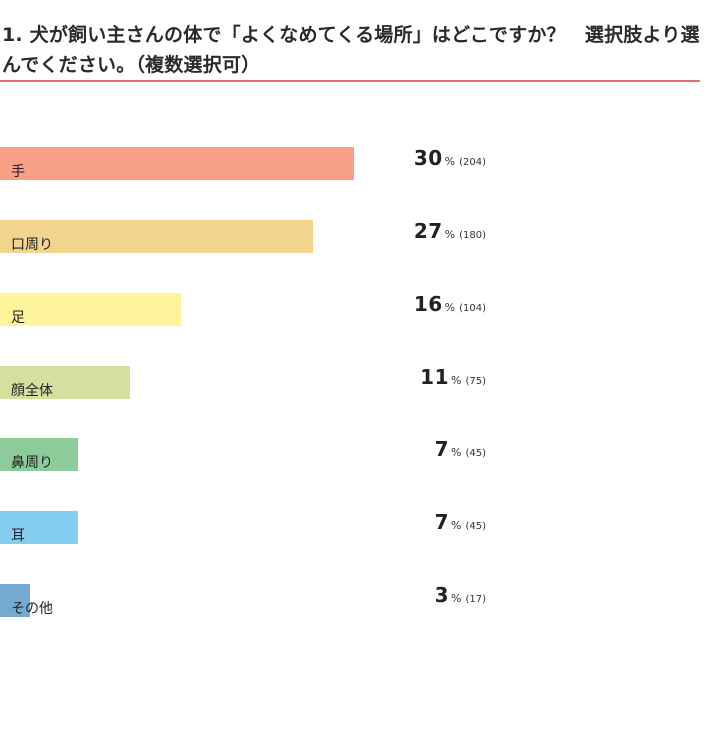 This screenshot has height=732, width=710. What do you see at coordinates (472, 308) in the screenshot?
I see `response-count: (104)` at bounding box center [472, 308].